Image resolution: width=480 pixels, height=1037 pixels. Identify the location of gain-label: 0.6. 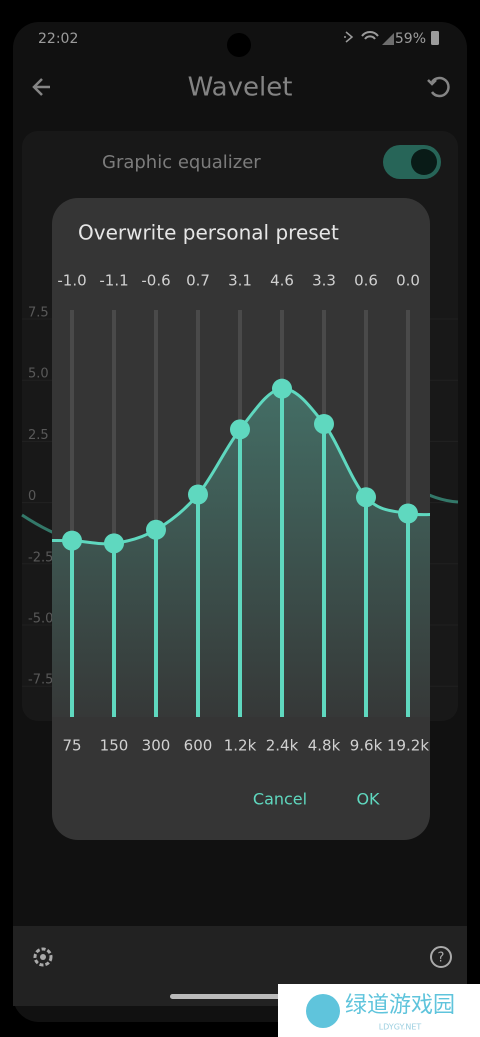
(366, 281).